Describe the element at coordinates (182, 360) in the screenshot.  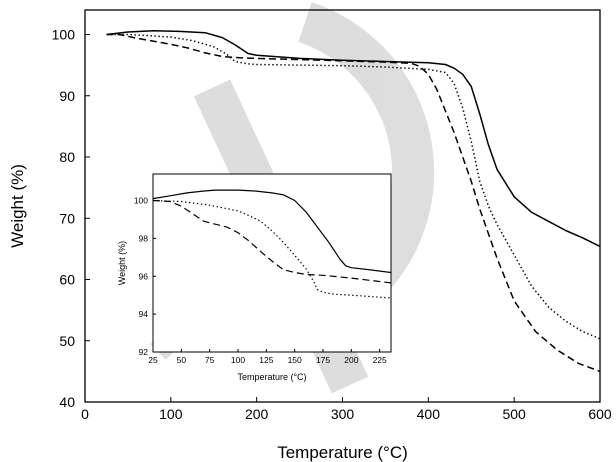
I see `inset-x-tick-label: 50` at that location.